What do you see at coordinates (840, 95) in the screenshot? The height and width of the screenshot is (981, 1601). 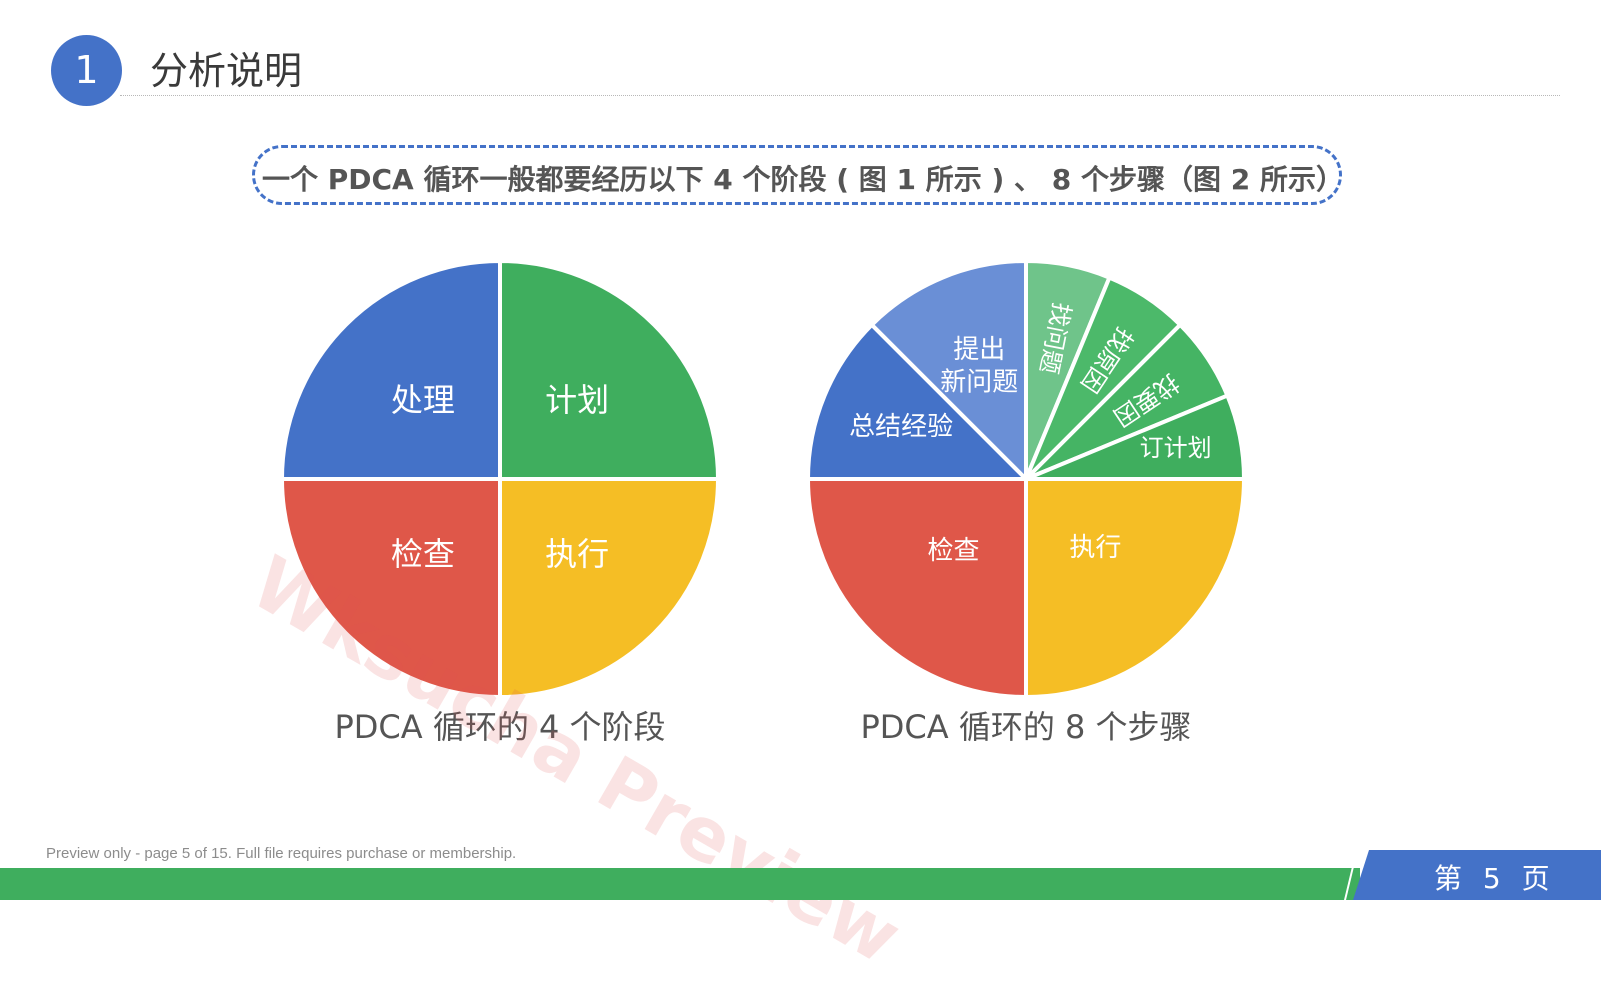 I see `title-divider` at bounding box center [840, 95].